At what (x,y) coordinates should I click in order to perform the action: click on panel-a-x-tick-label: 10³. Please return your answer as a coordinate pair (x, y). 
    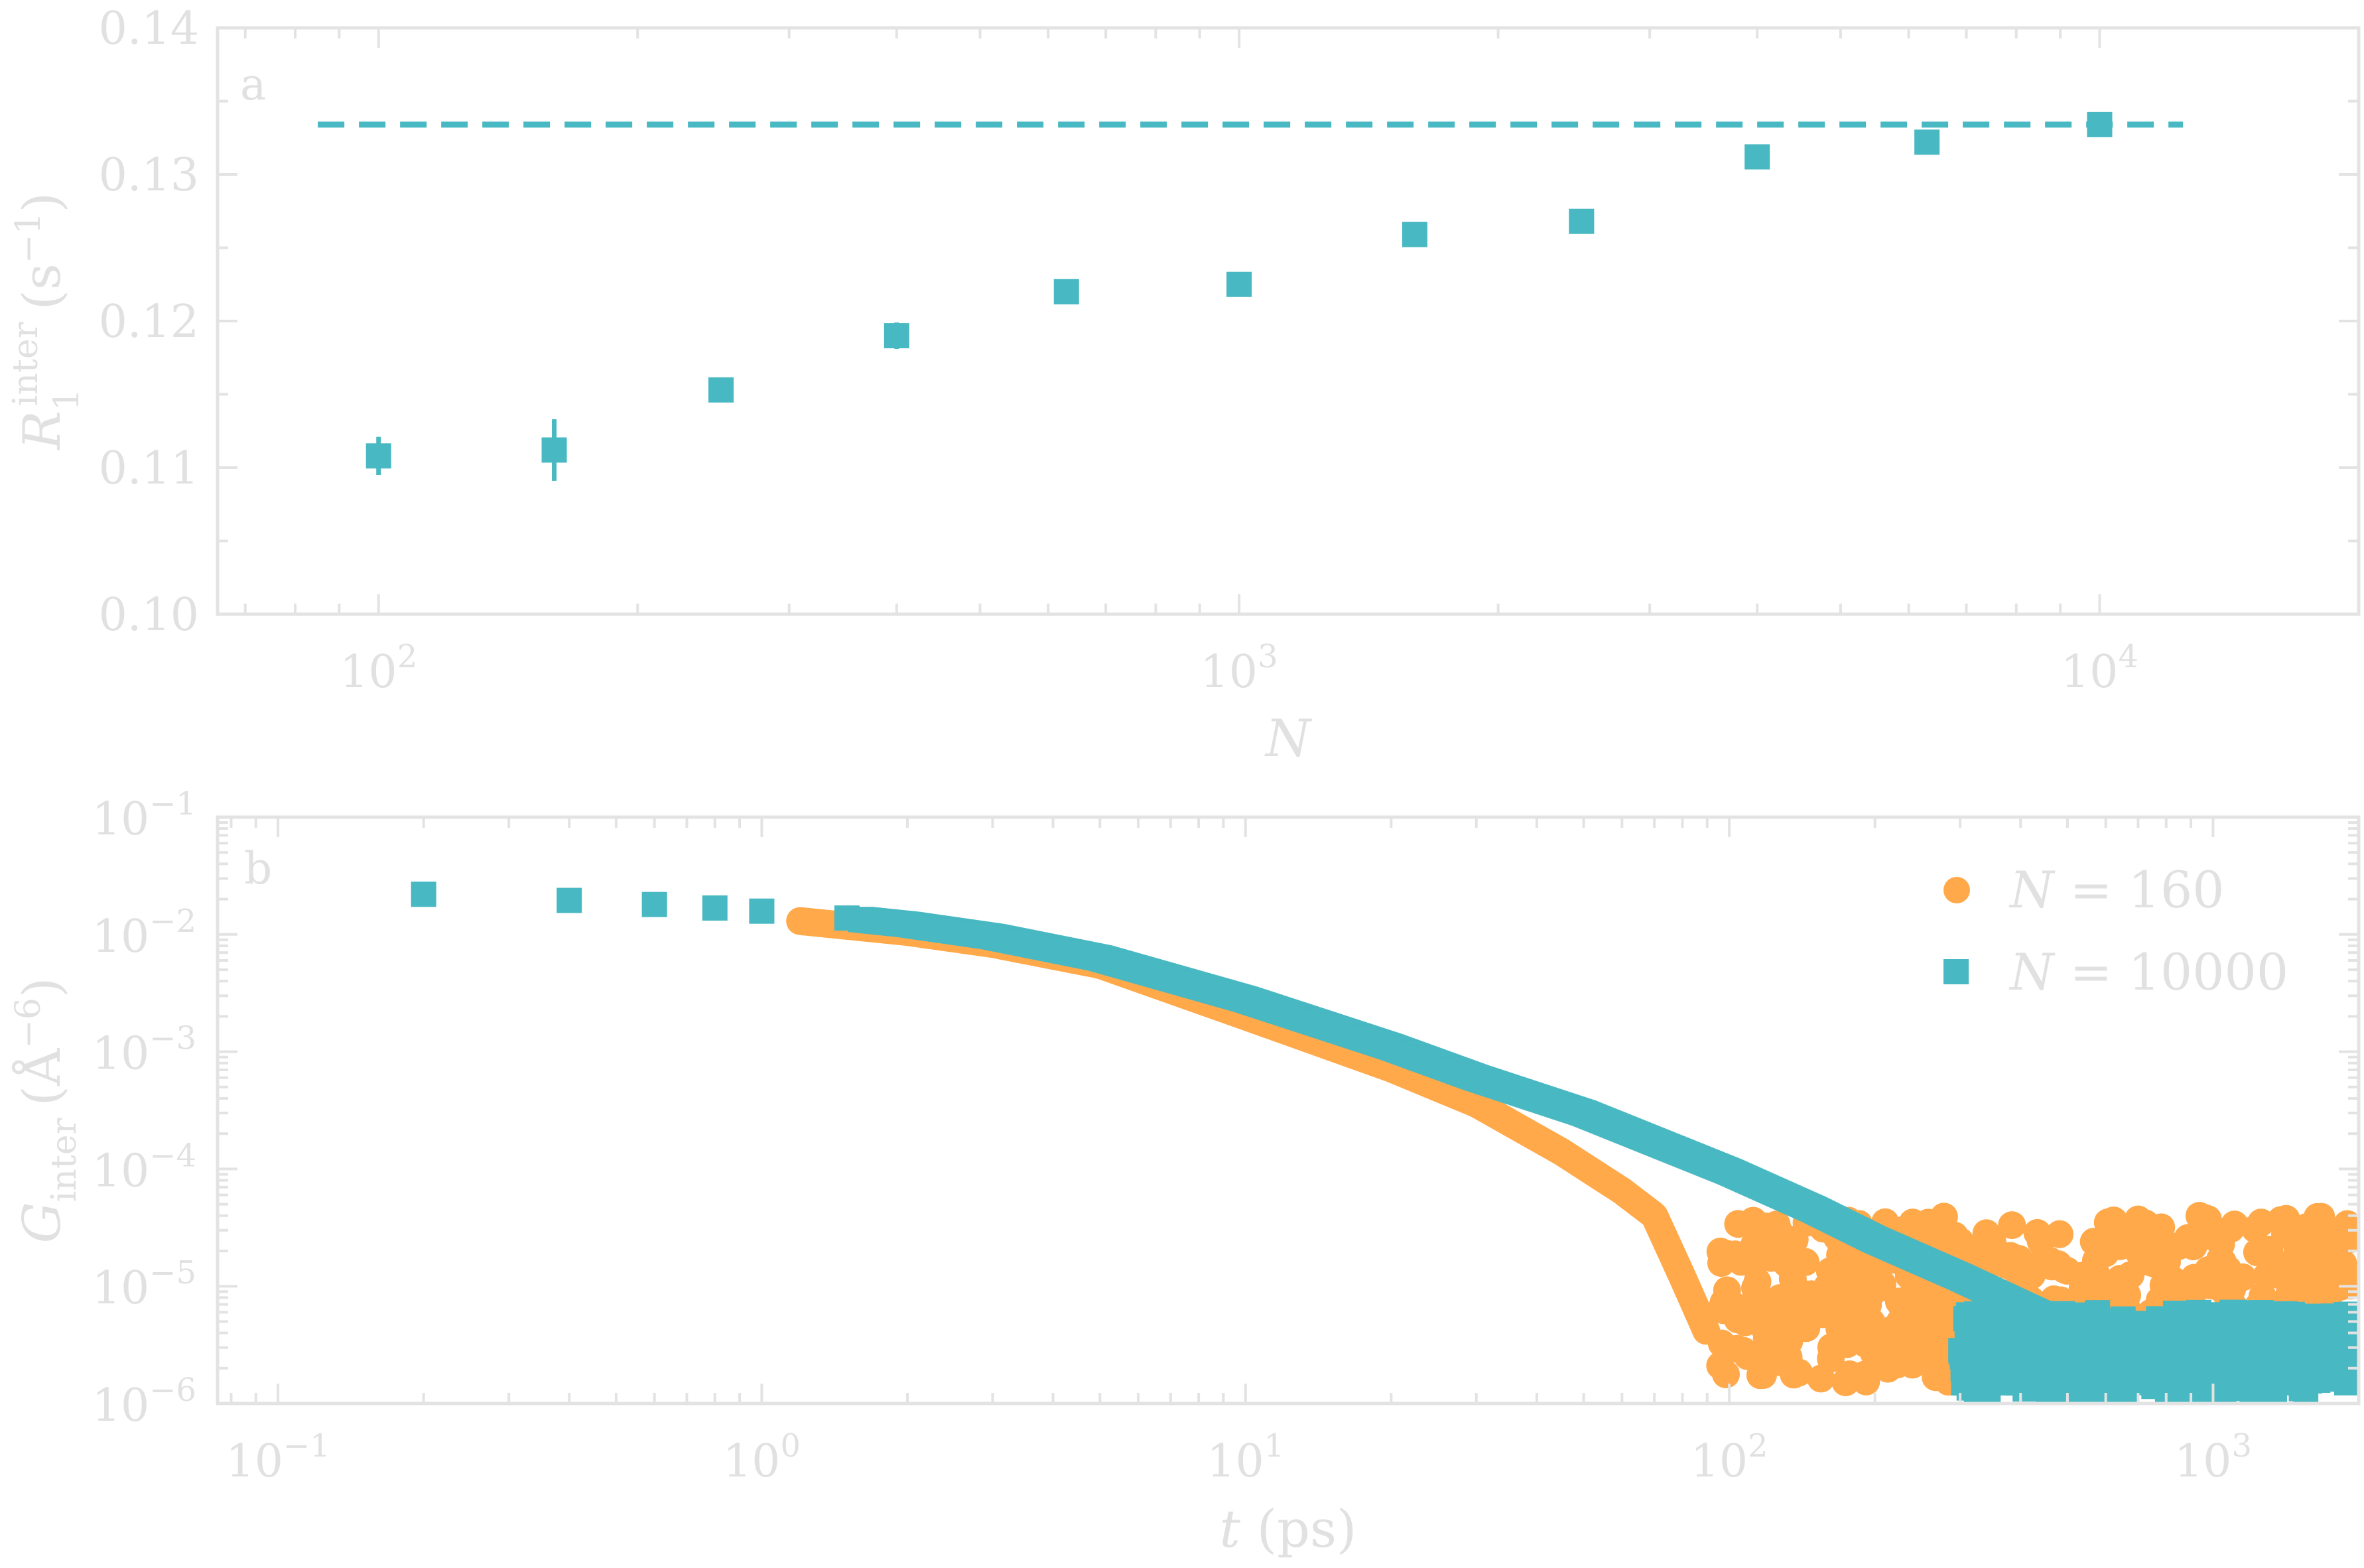
    Looking at the image, I should click on (1239, 668).